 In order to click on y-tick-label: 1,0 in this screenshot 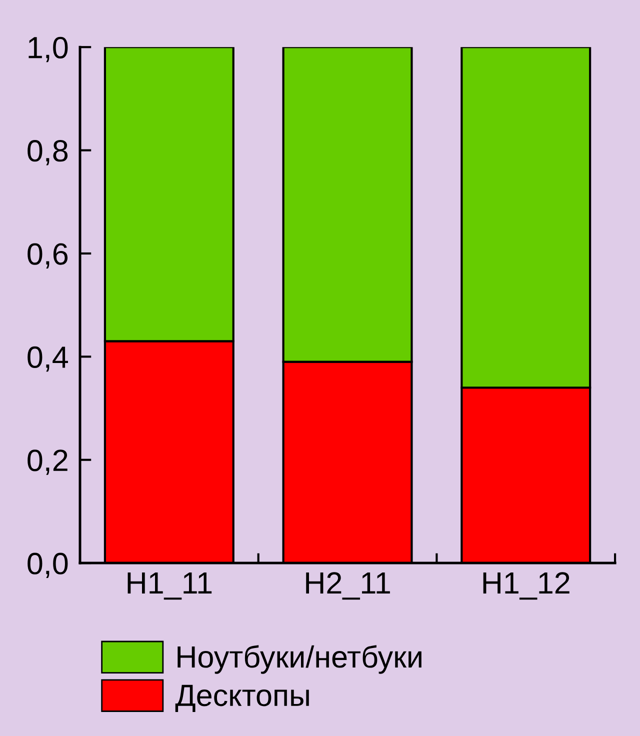, I will do `click(48, 49)`.